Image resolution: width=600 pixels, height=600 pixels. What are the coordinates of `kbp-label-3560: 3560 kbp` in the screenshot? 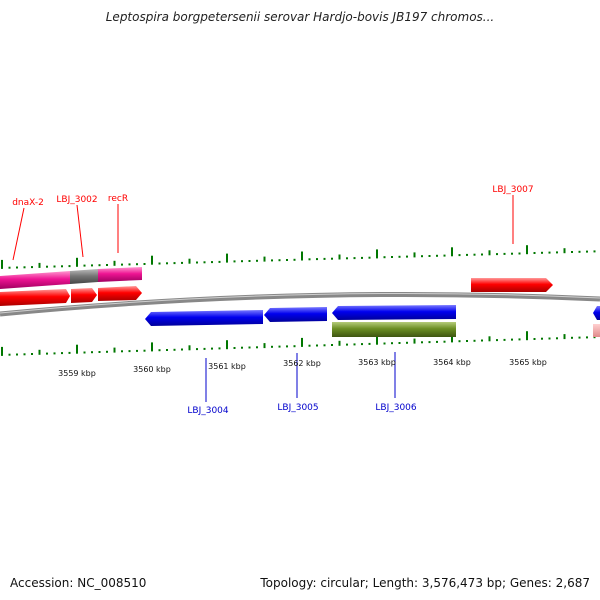 It's located at (152, 369).